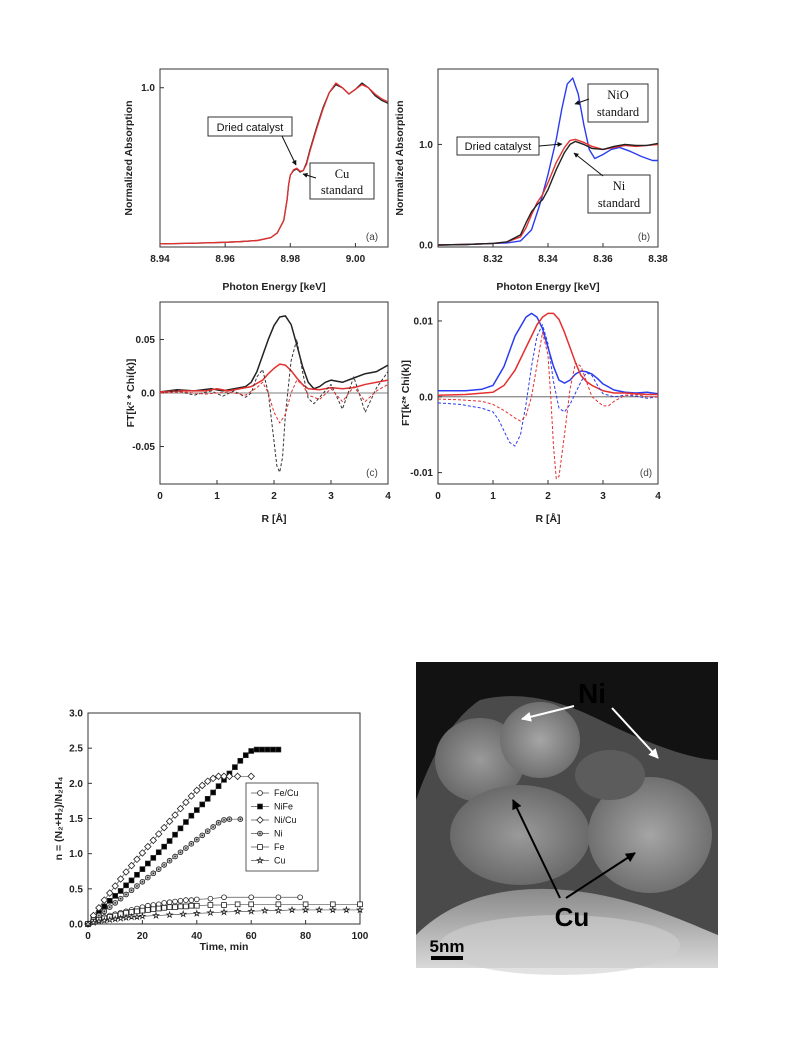  I want to click on x-tick-label: 9.00, so click(356, 259).